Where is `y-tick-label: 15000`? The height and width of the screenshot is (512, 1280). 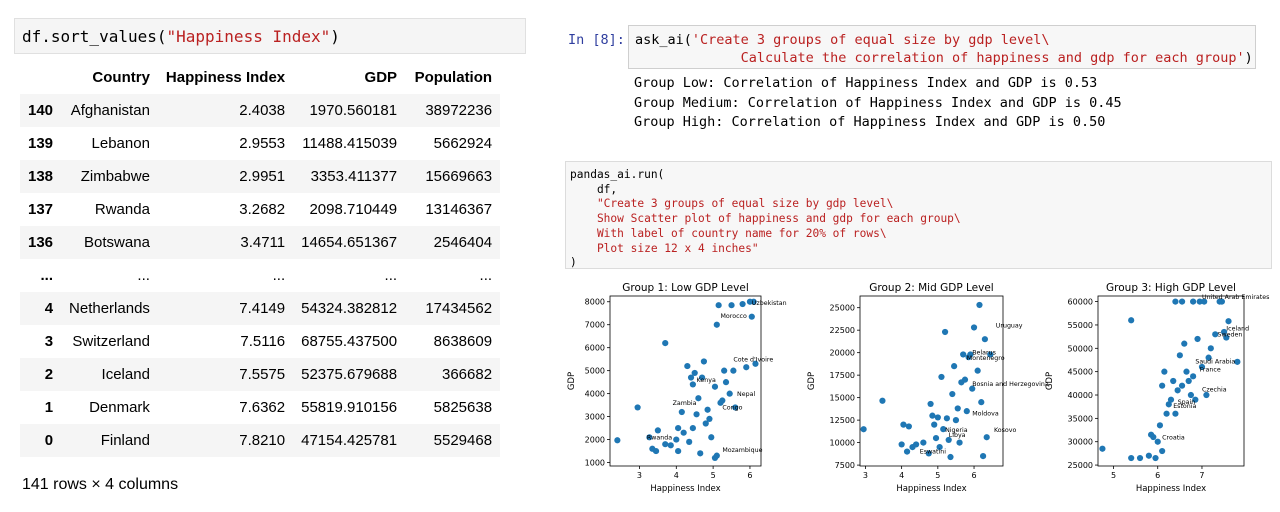 y-tick-label: 15000 is located at coordinates (842, 398).